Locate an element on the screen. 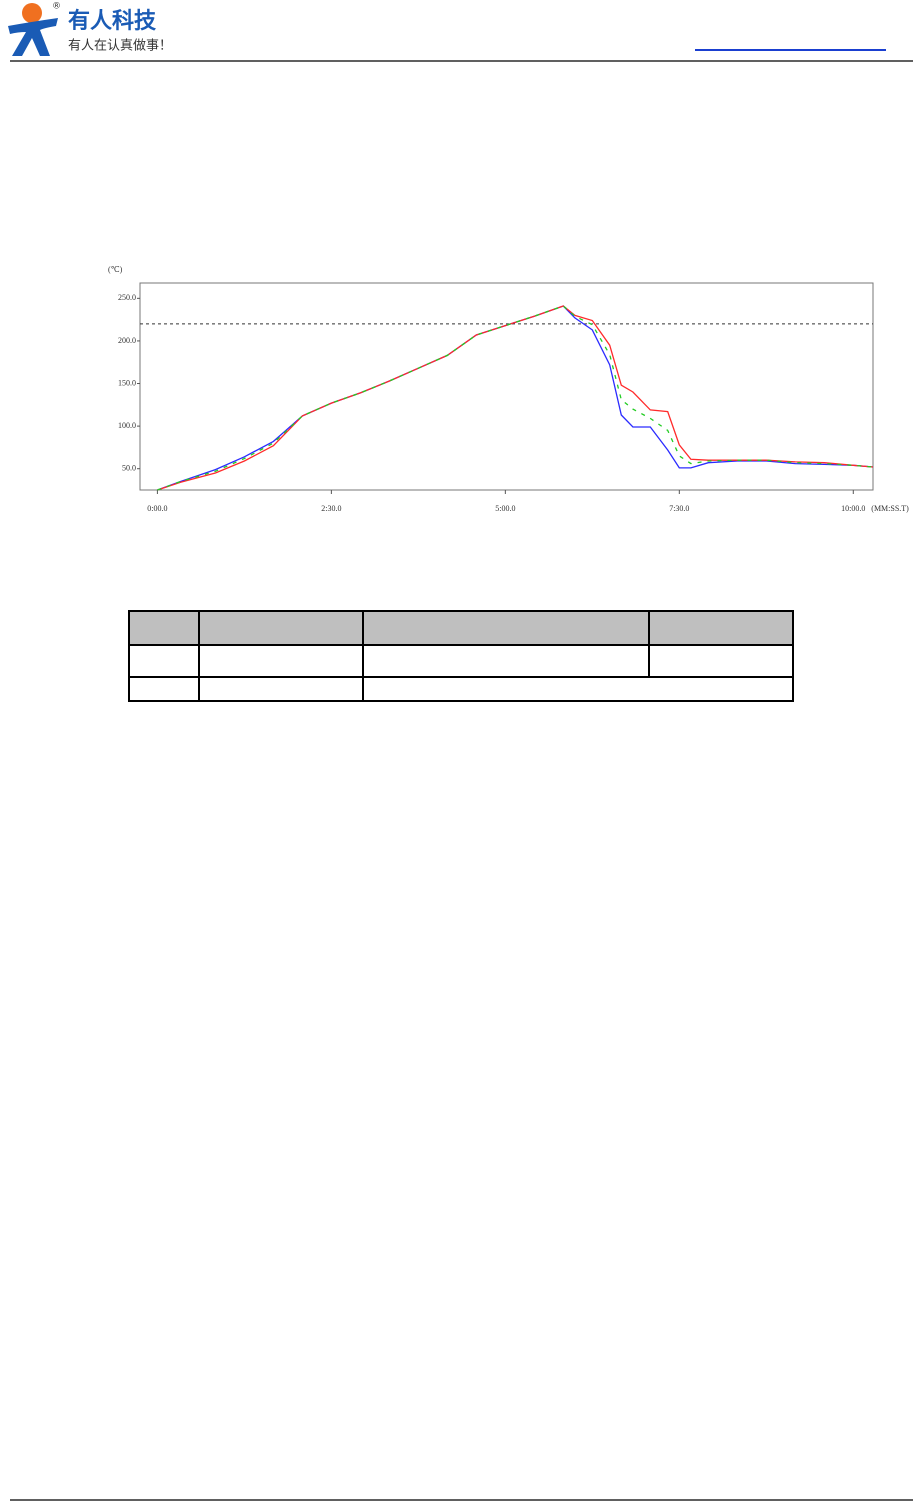  y-tick-label: 200.0 is located at coordinates (127, 340).